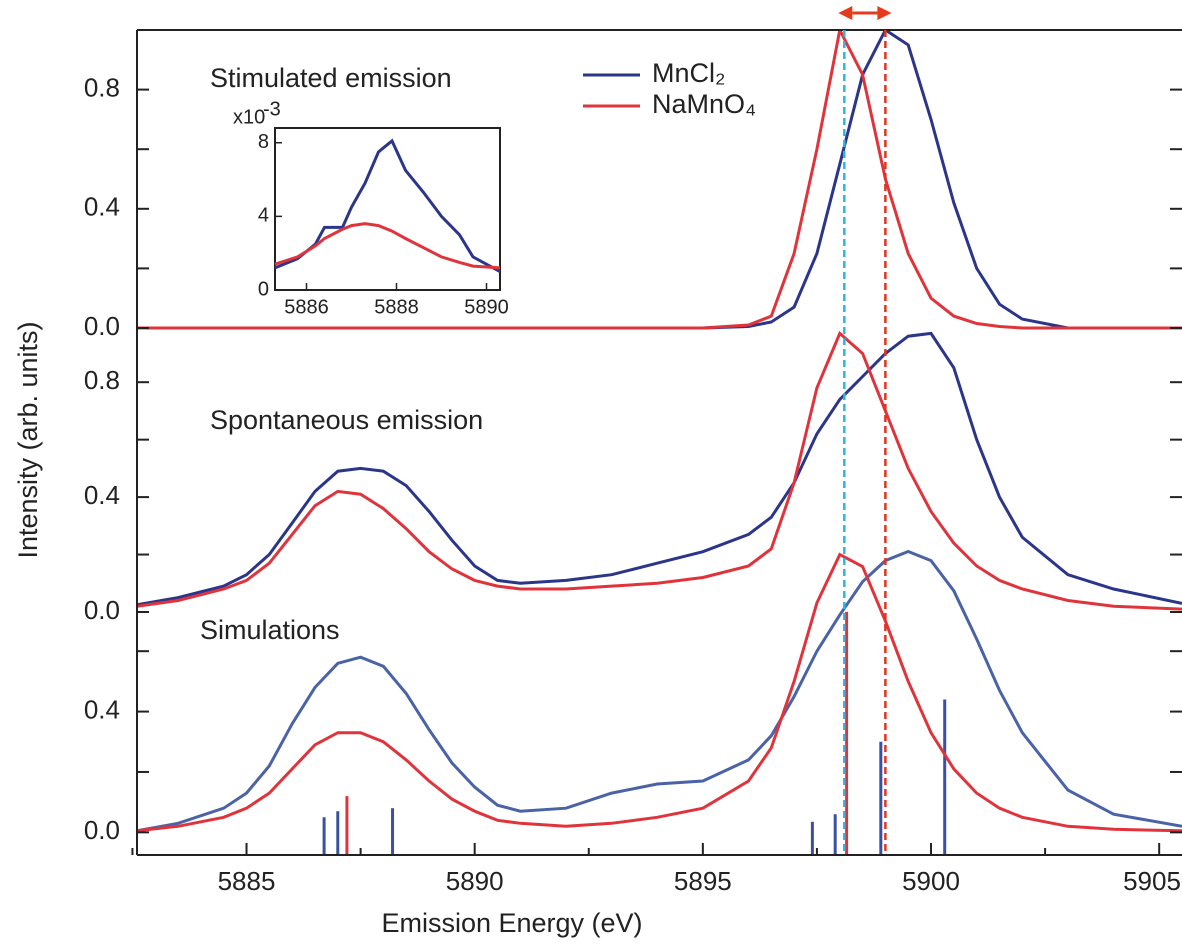 The width and height of the screenshot is (1182, 945). What do you see at coordinates (865, 13) in the screenshot?
I see `arrow-head` at bounding box center [865, 13].